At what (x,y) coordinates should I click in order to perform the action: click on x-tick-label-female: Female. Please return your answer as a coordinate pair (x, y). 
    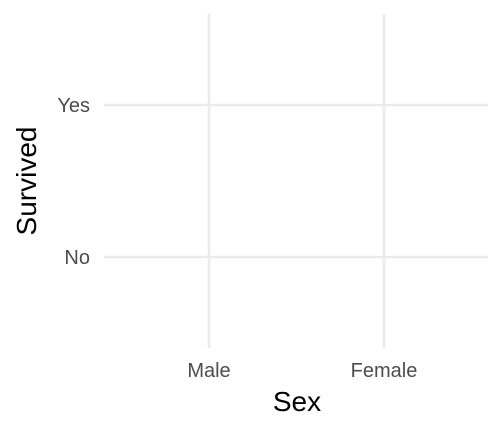
    Looking at the image, I should click on (384, 371).